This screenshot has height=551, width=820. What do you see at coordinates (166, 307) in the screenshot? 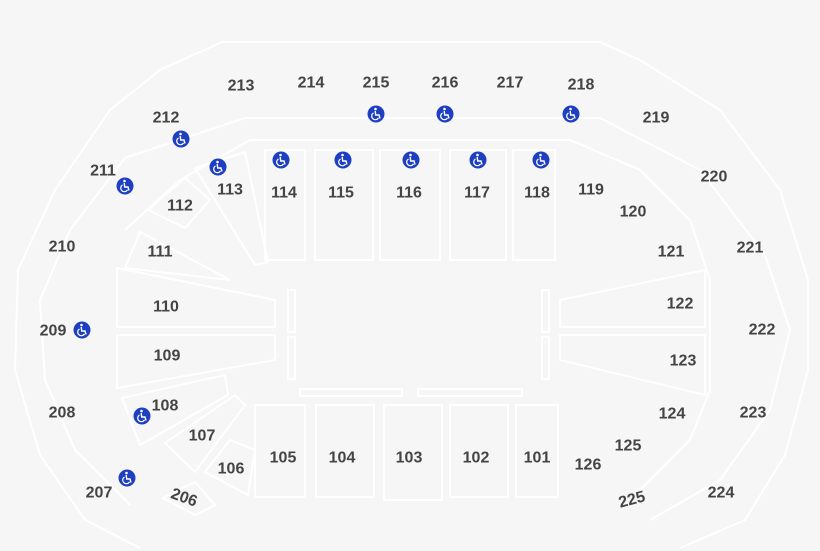
I see `section-110: 110` at bounding box center [166, 307].